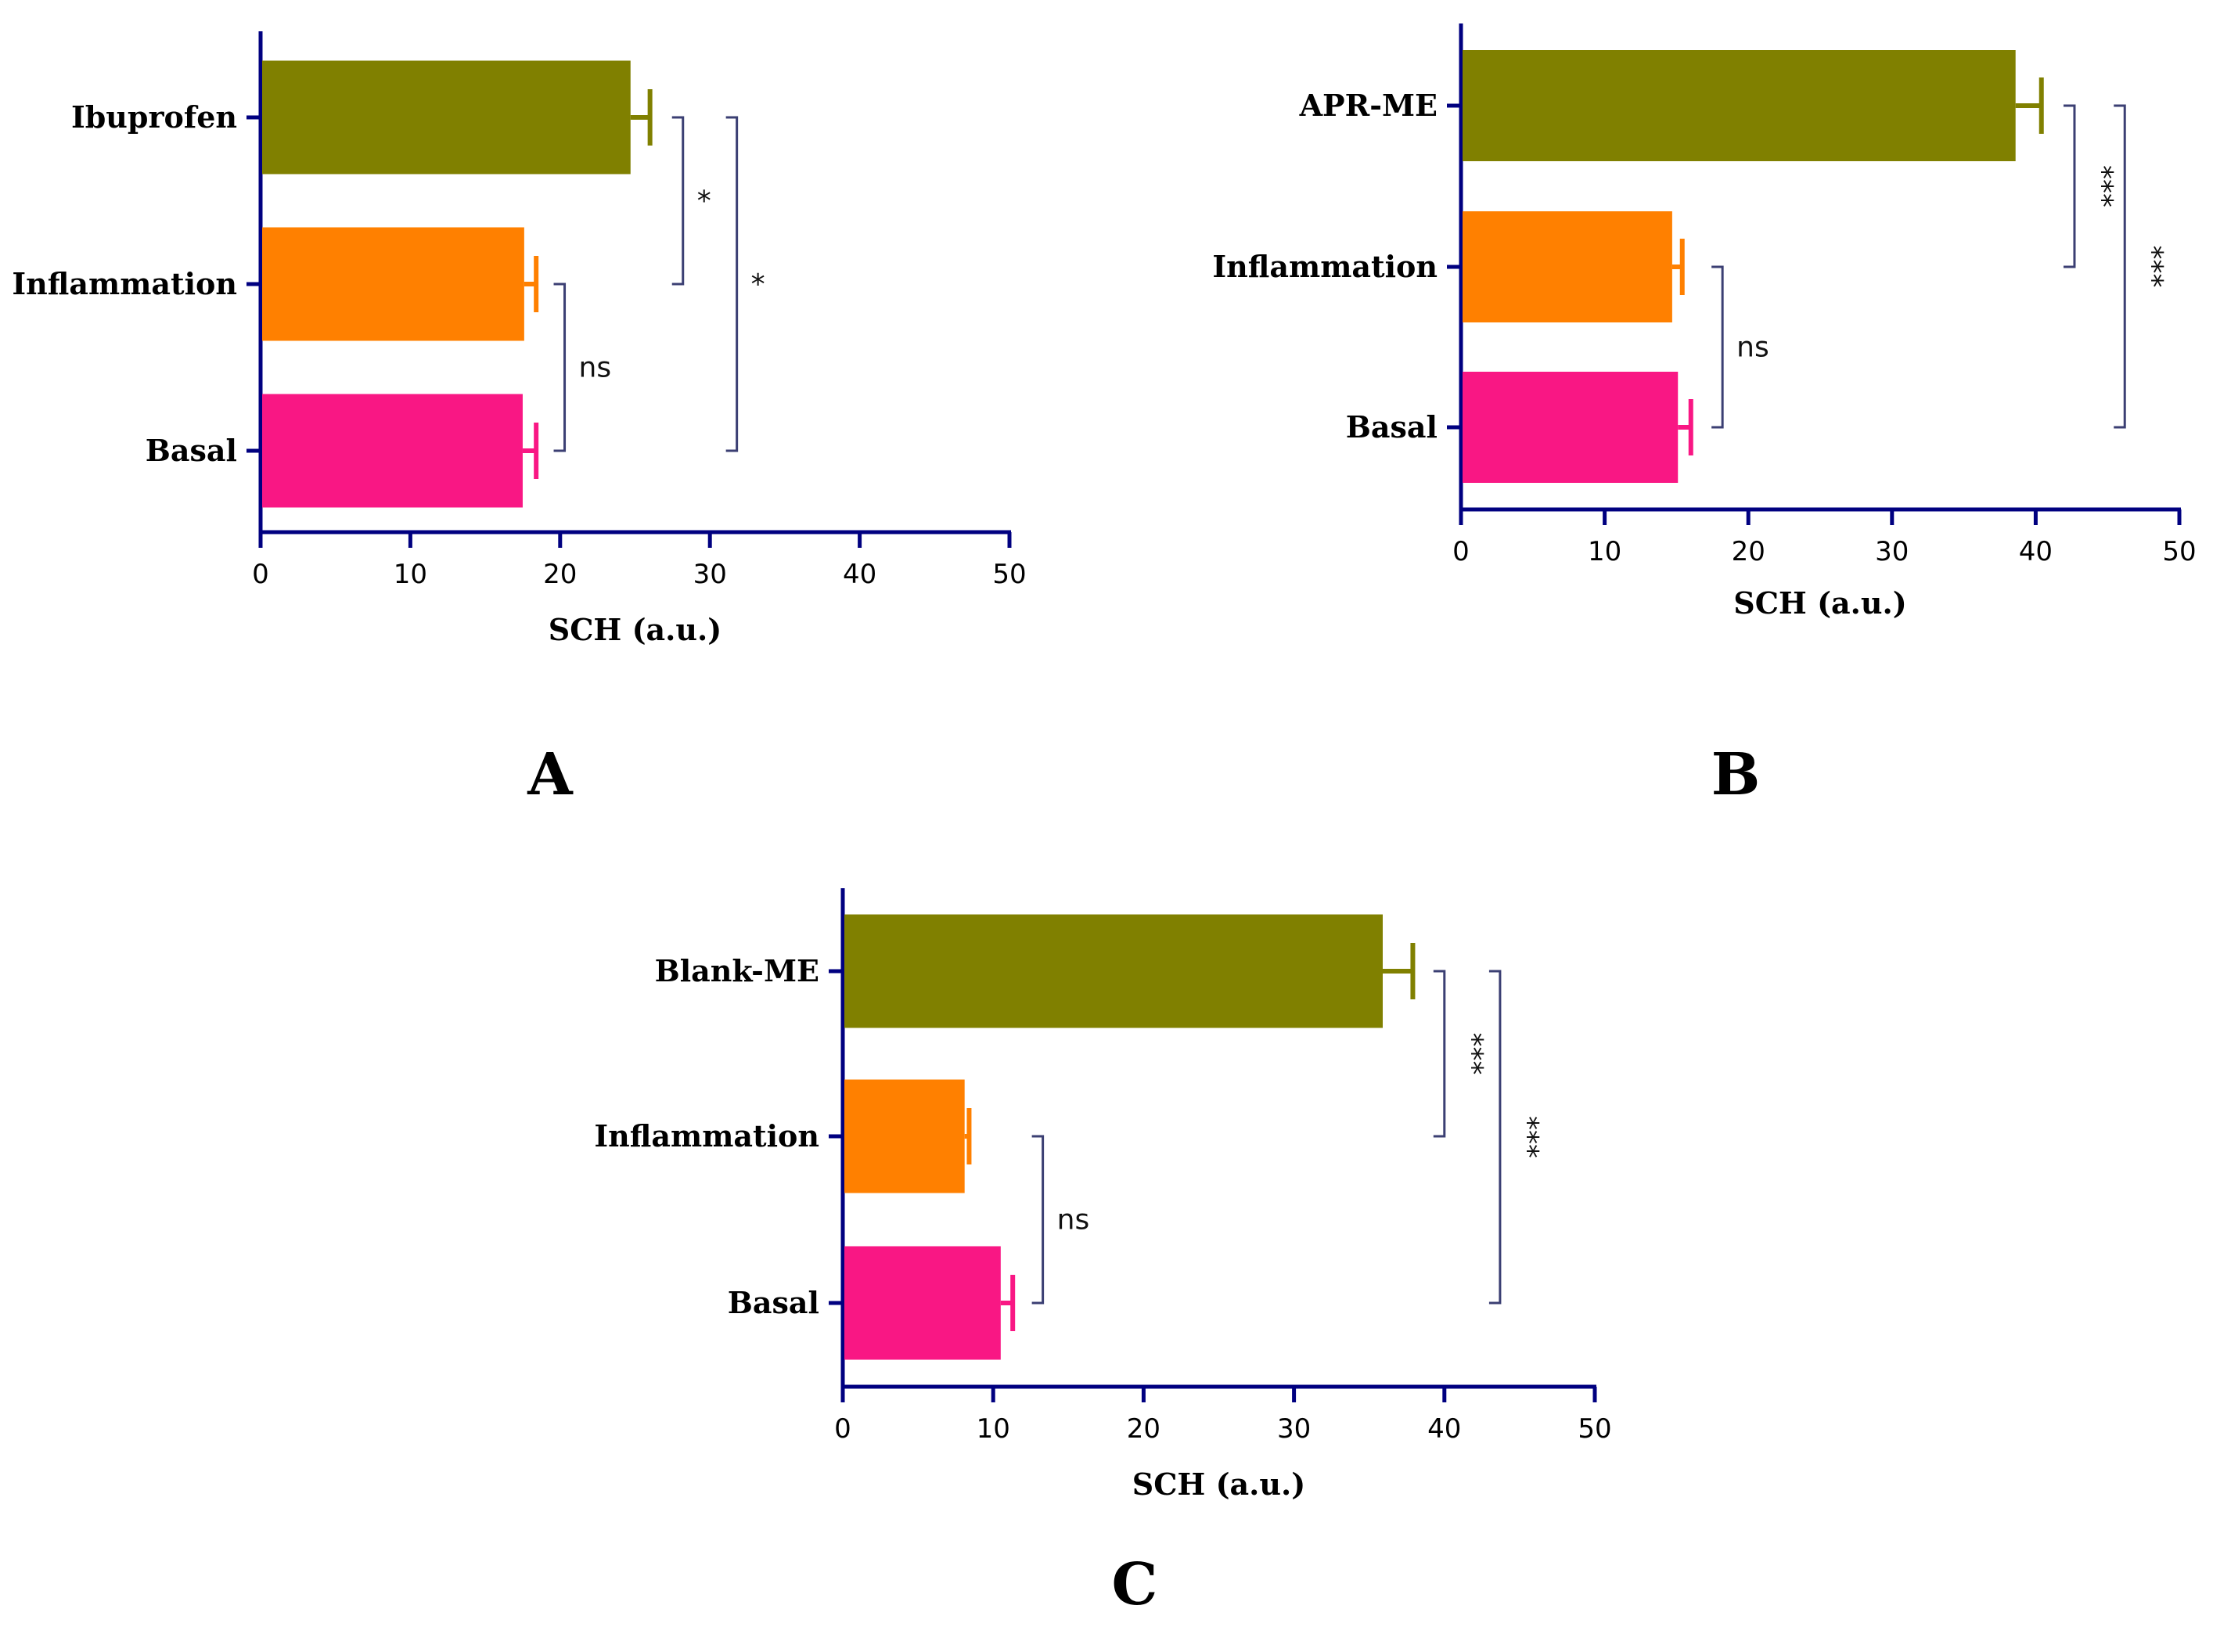  What do you see at coordinates (551, 774) in the screenshot?
I see `panel-letter: A` at bounding box center [551, 774].